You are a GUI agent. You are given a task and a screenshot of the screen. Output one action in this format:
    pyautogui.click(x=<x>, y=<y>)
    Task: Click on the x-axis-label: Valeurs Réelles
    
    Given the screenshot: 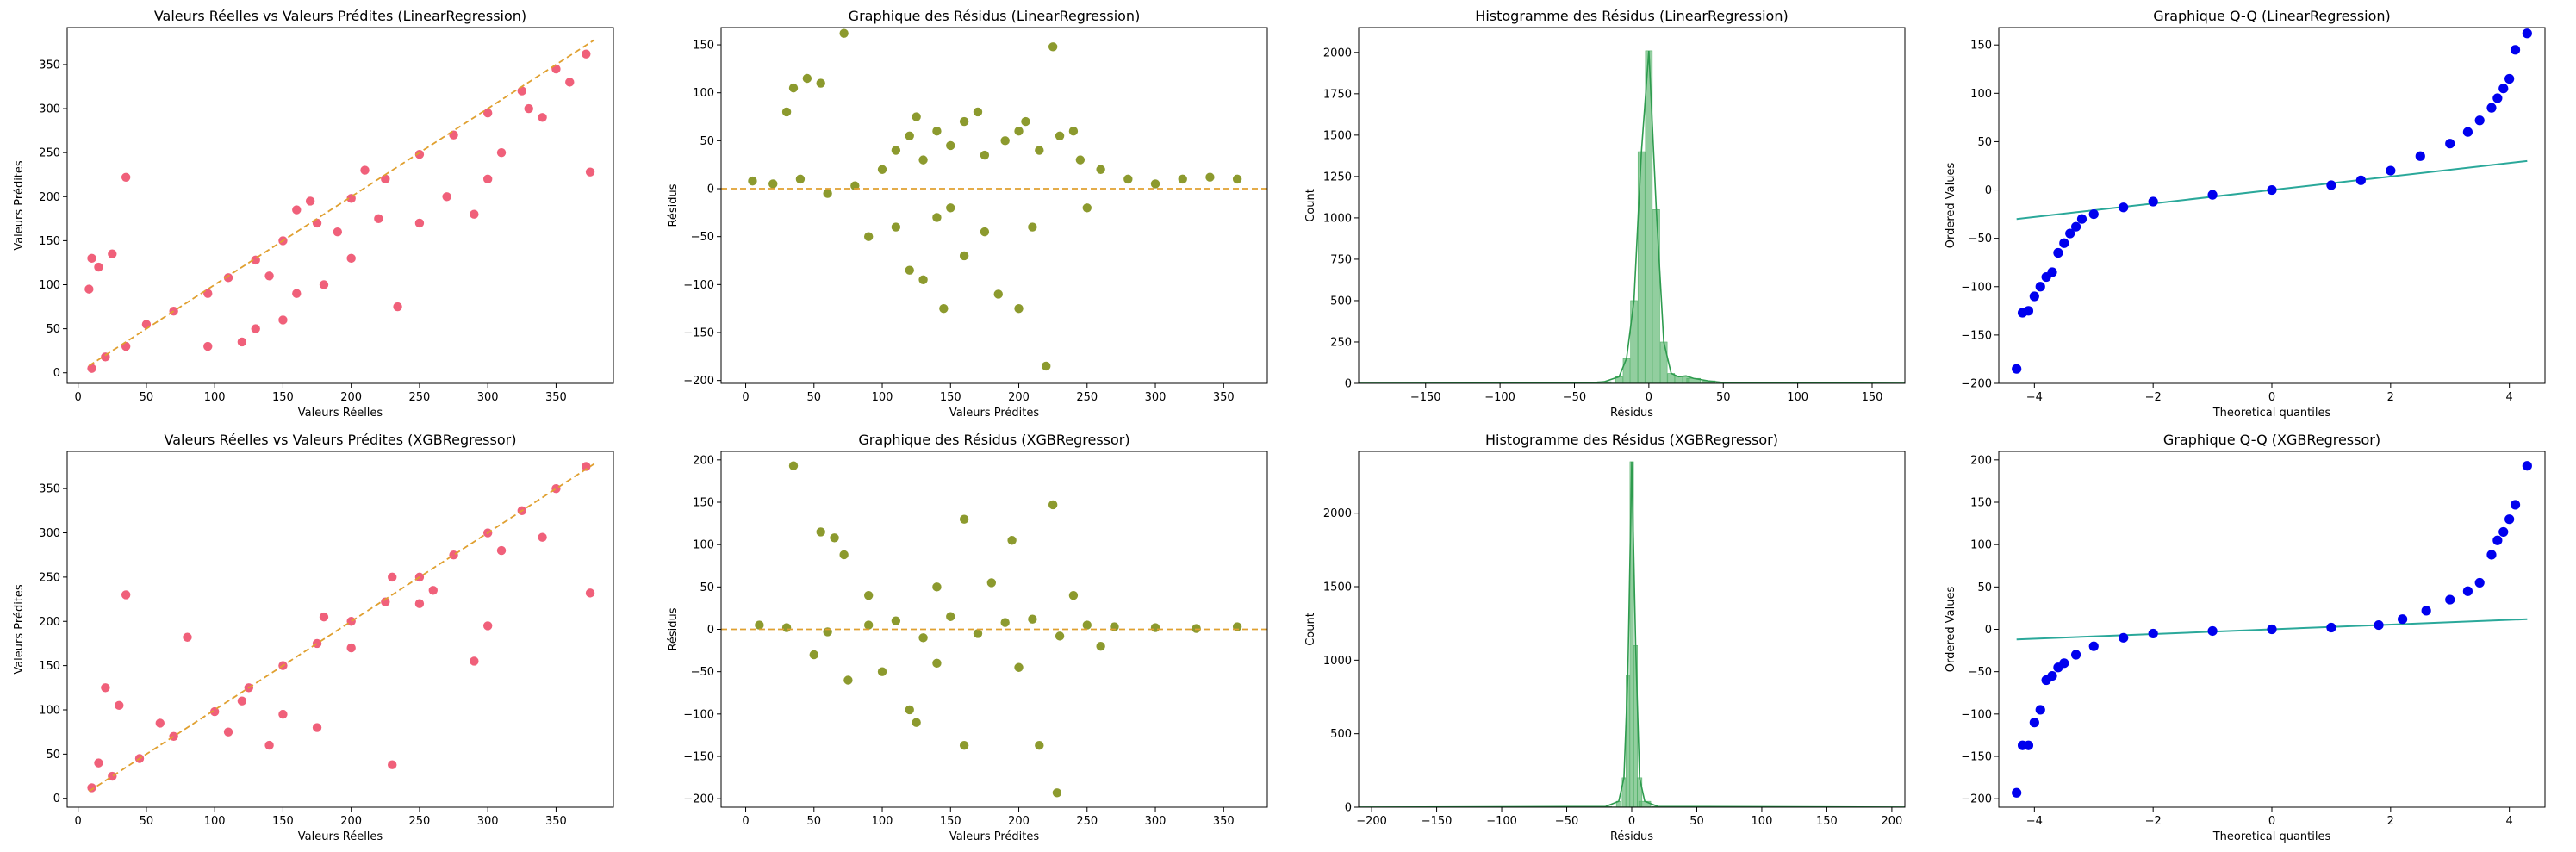 What is the action you would take?
    pyautogui.click(x=341, y=837)
    